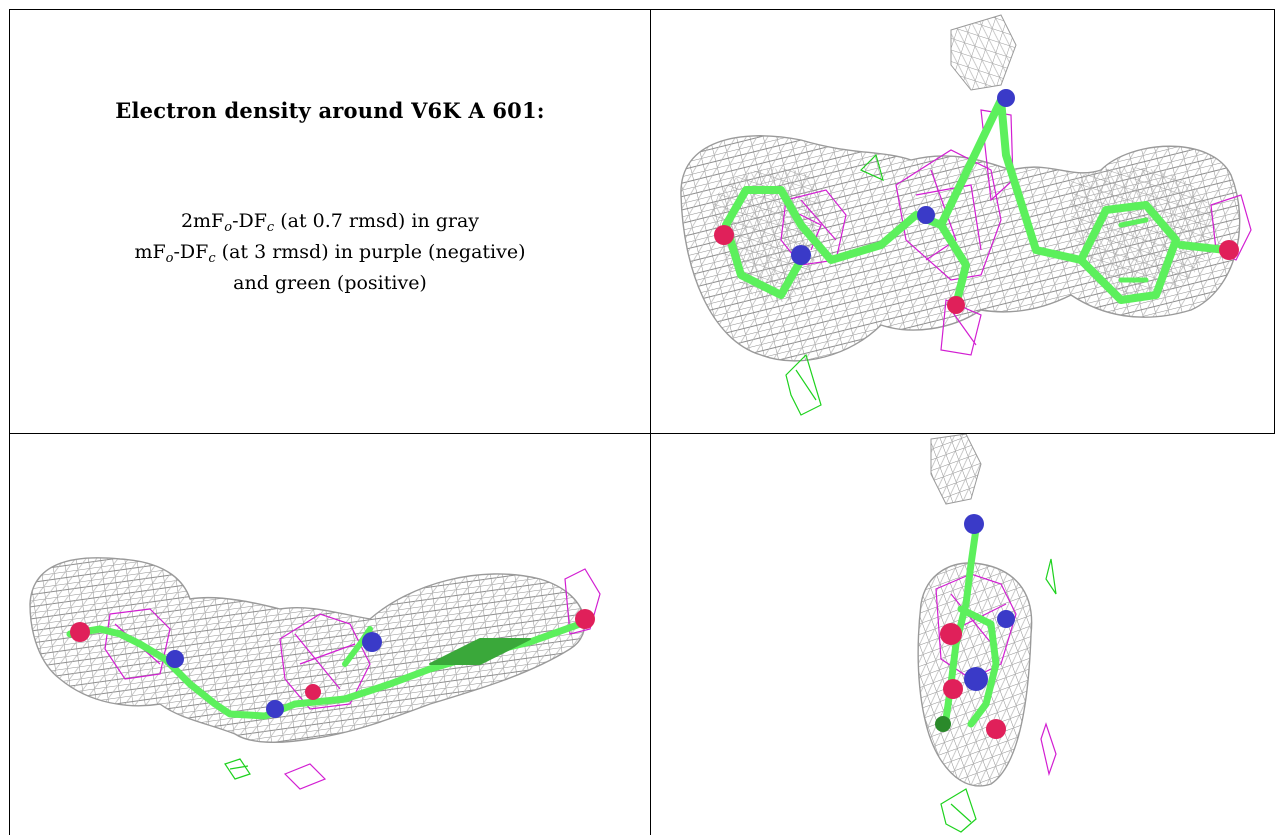 Image resolution: width=1276 pixels, height=835 pixels. Describe the element at coordinates (9, 422) in the screenshot. I see `border-left` at that location.